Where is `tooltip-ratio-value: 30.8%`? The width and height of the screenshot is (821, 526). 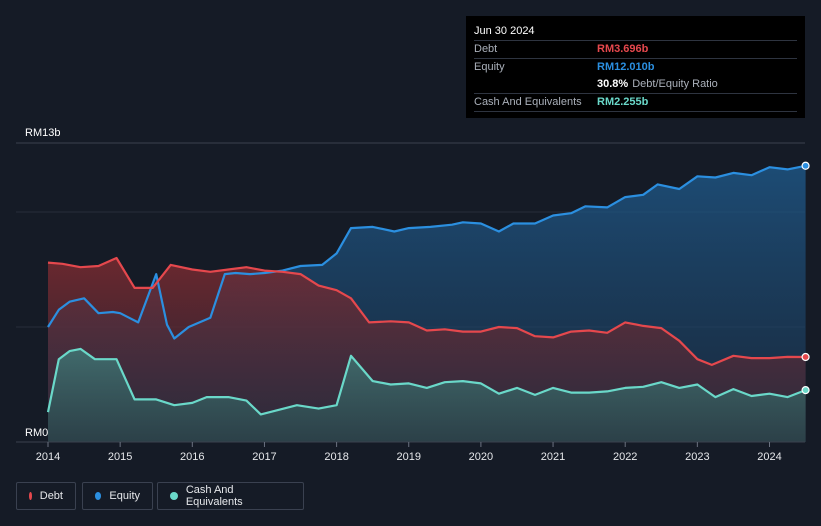
tooltip-ratio-value: 30.8% is located at coordinates (613, 84).